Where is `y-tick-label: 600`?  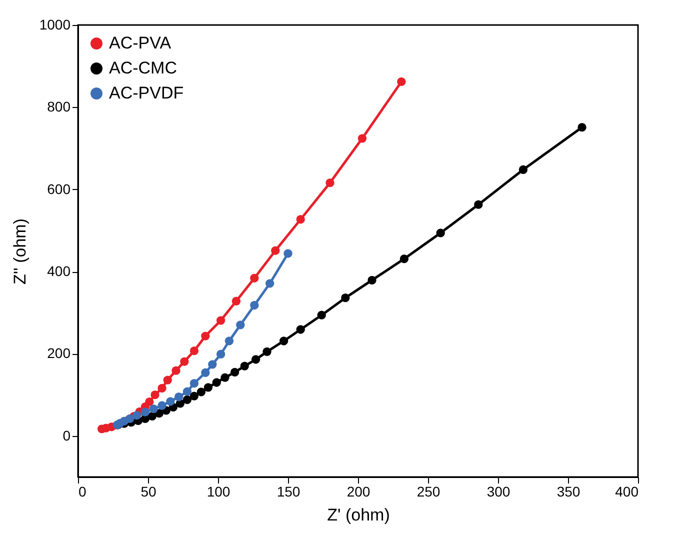
y-tick-label: 600 is located at coordinates (59, 188).